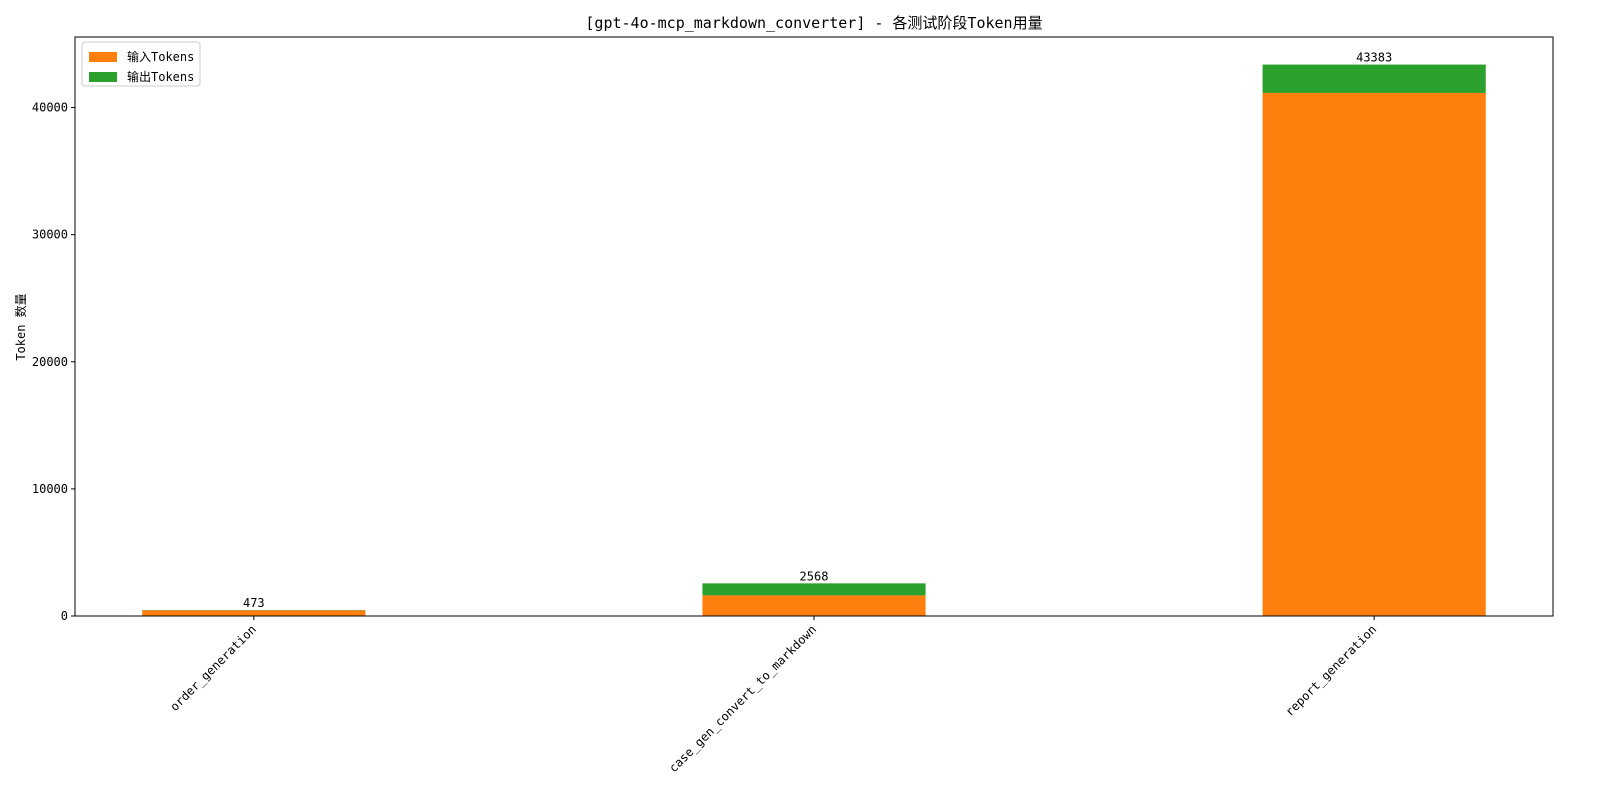 This screenshot has width=1600, height=804. I want to click on x-tick-label-report_generation: report_generation, so click(1331, 670).